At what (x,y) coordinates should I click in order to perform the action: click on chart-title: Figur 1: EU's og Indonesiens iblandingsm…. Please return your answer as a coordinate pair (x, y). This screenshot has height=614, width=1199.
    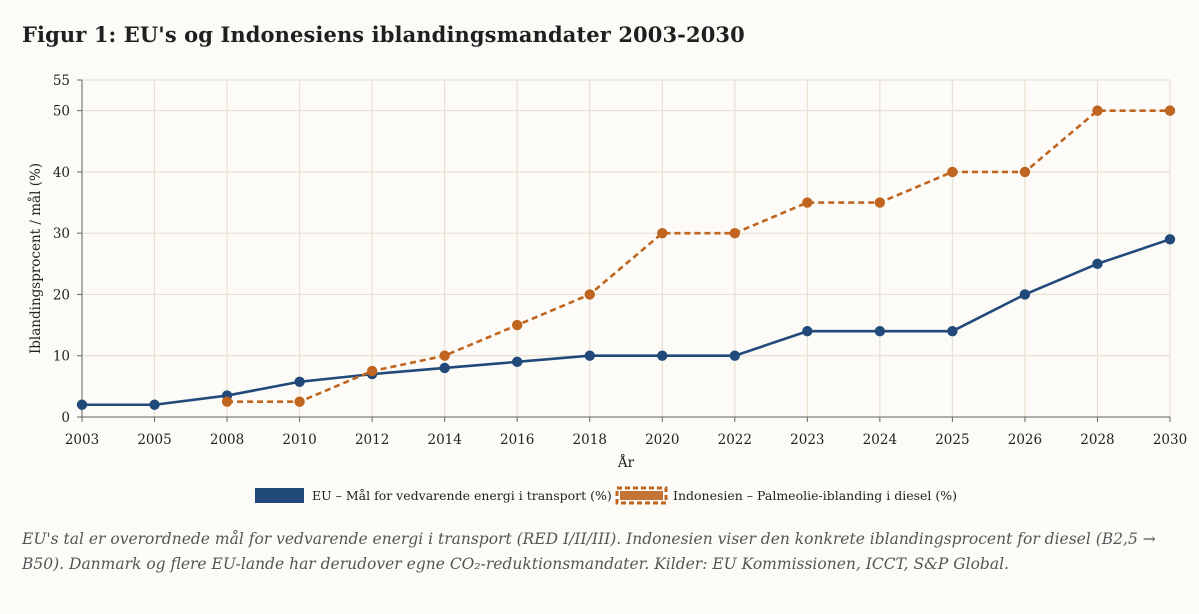
    Looking at the image, I should click on (383, 34).